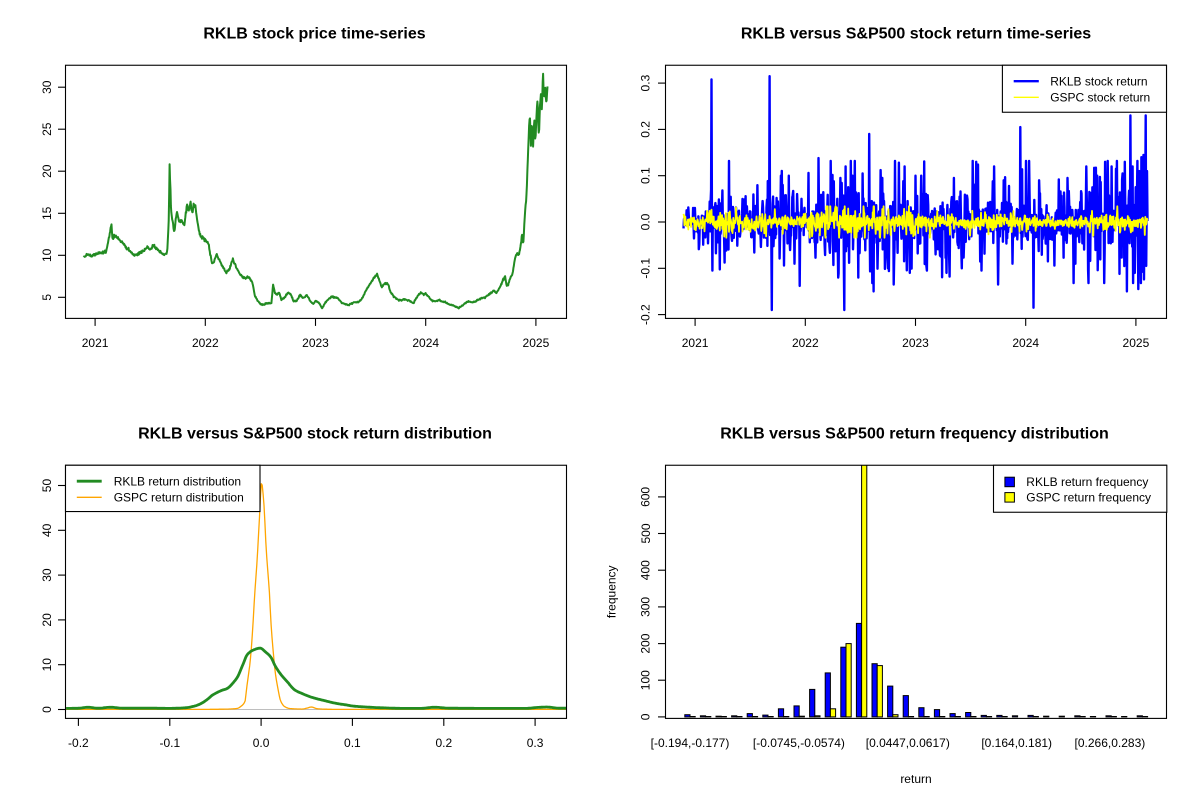 The height and width of the screenshot is (800, 1200). I want to click on svg-text: 500, so click(646, 533).